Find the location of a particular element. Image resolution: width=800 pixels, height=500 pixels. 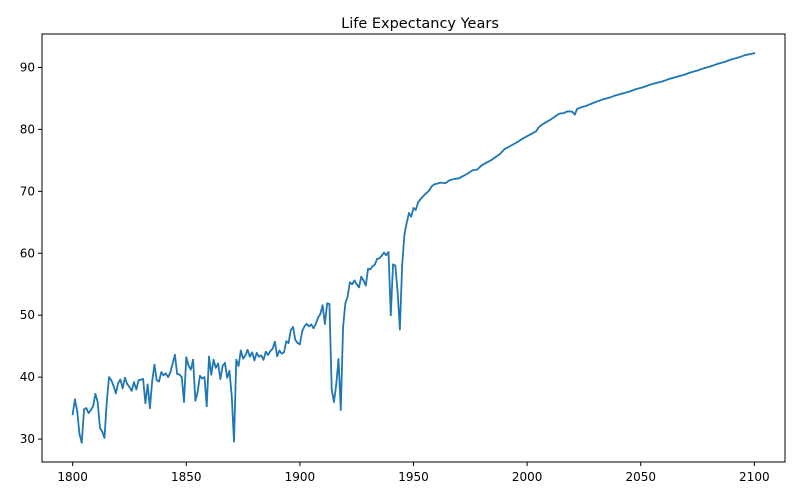

y-tick-label: 90 is located at coordinates (27, 67).